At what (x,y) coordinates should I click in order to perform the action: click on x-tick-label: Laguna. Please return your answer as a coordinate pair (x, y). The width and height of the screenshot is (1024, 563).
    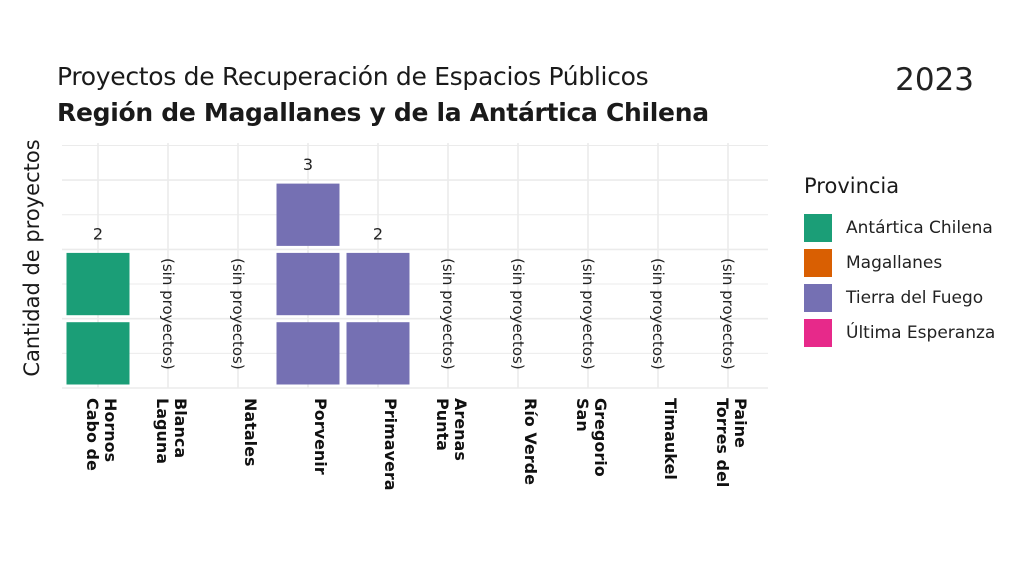
    Looking at the image, I should click on (162, 431).